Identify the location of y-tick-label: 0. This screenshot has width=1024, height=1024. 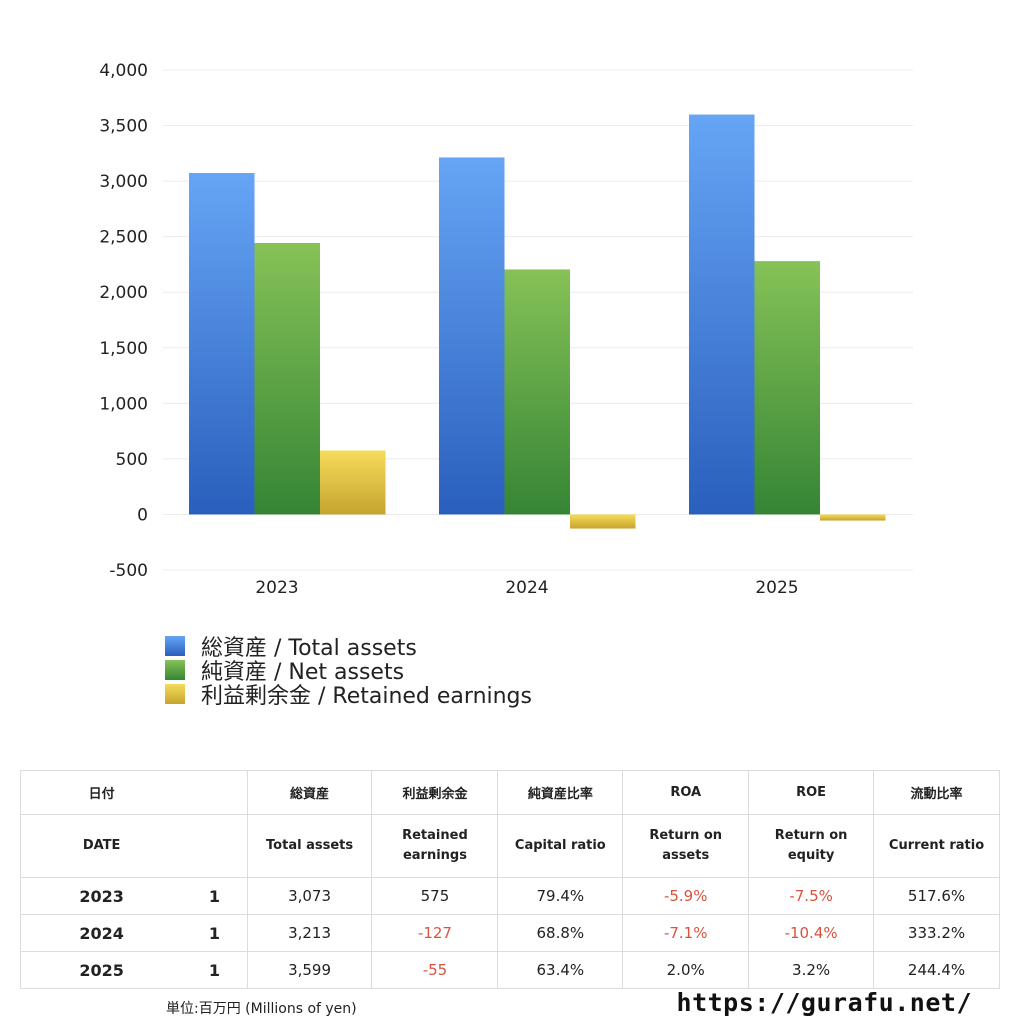
(142, 515).